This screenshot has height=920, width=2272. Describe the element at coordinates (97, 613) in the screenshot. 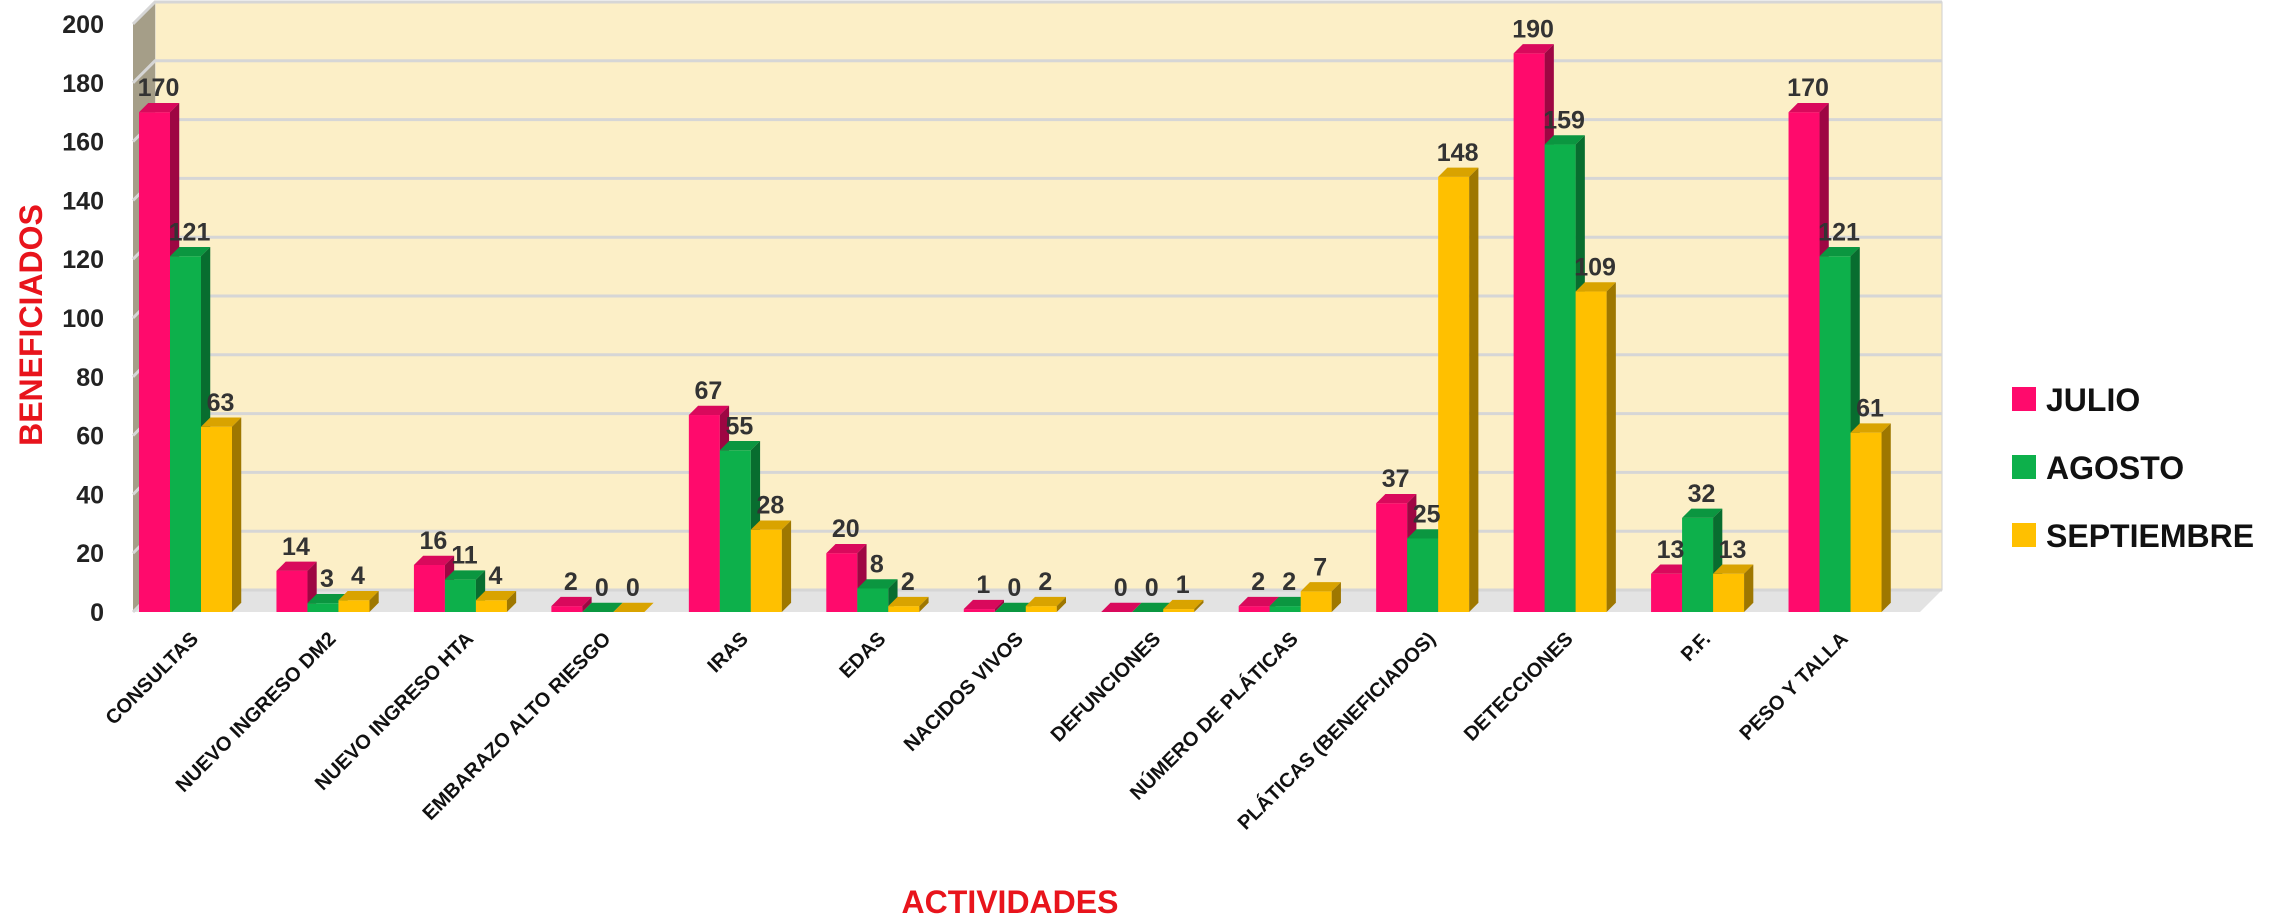

I see `y-tick-label: 0` at that location.